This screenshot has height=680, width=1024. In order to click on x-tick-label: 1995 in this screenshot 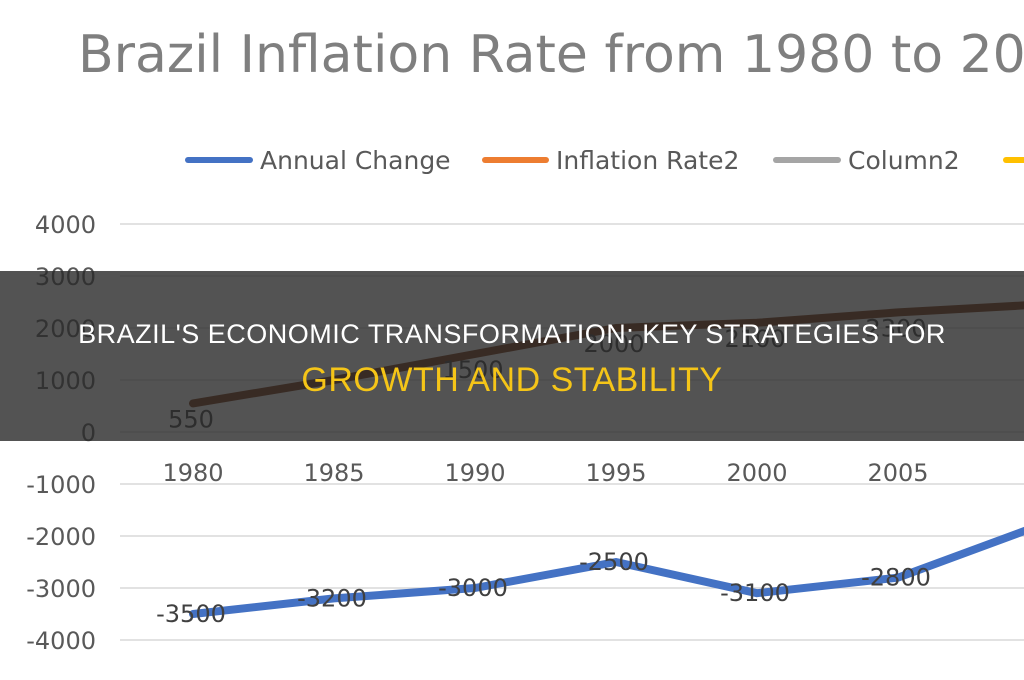, I will do `click(615, 473)`.